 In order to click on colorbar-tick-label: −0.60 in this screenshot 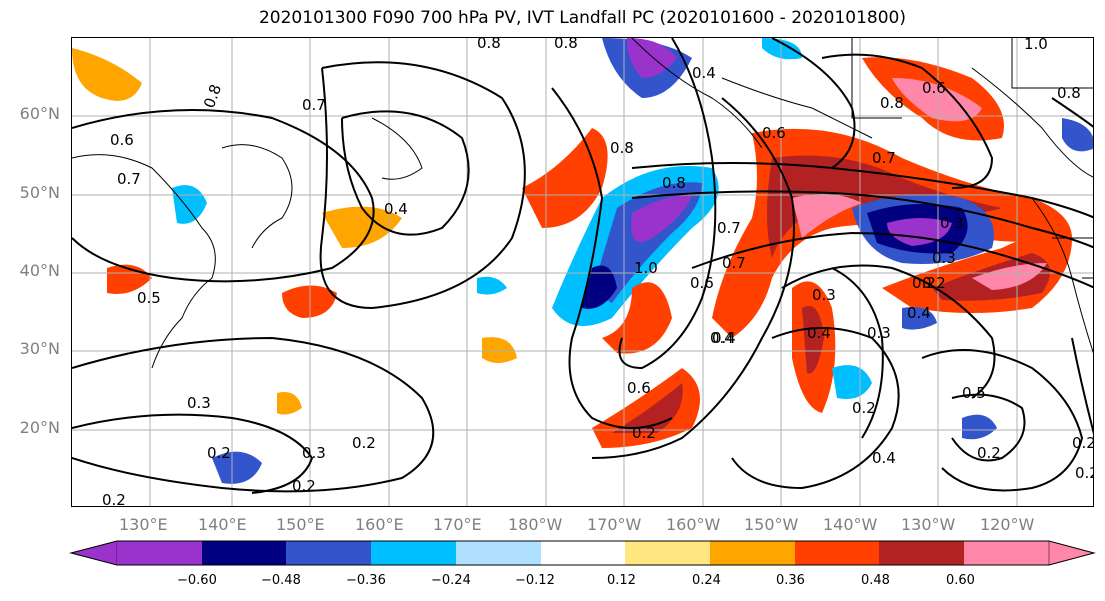, I will do `click(197, 580)`.